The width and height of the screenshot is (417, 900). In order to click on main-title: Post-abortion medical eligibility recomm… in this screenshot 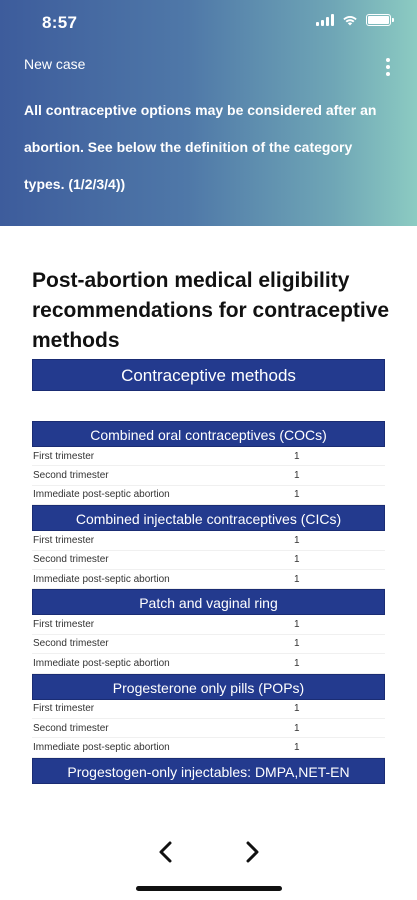, I will do `click(211, 310)`.